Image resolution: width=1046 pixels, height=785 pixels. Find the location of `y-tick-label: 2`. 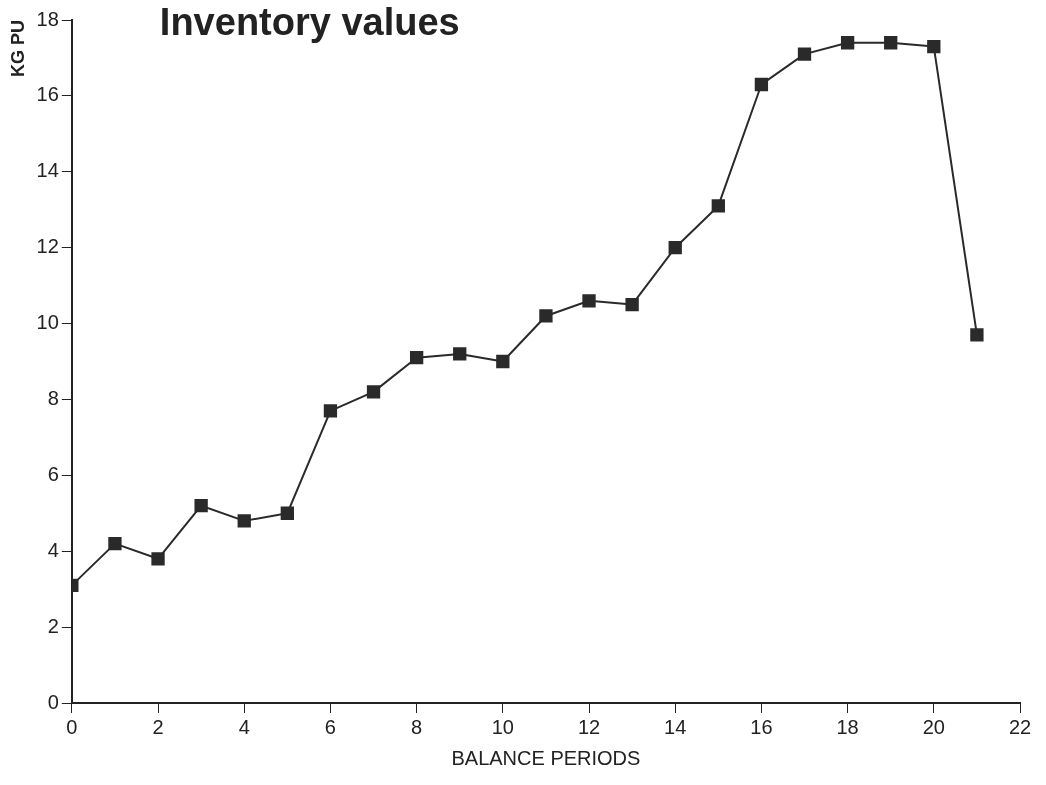

y-tick-label: 2 is located at coordinates (53, 625).